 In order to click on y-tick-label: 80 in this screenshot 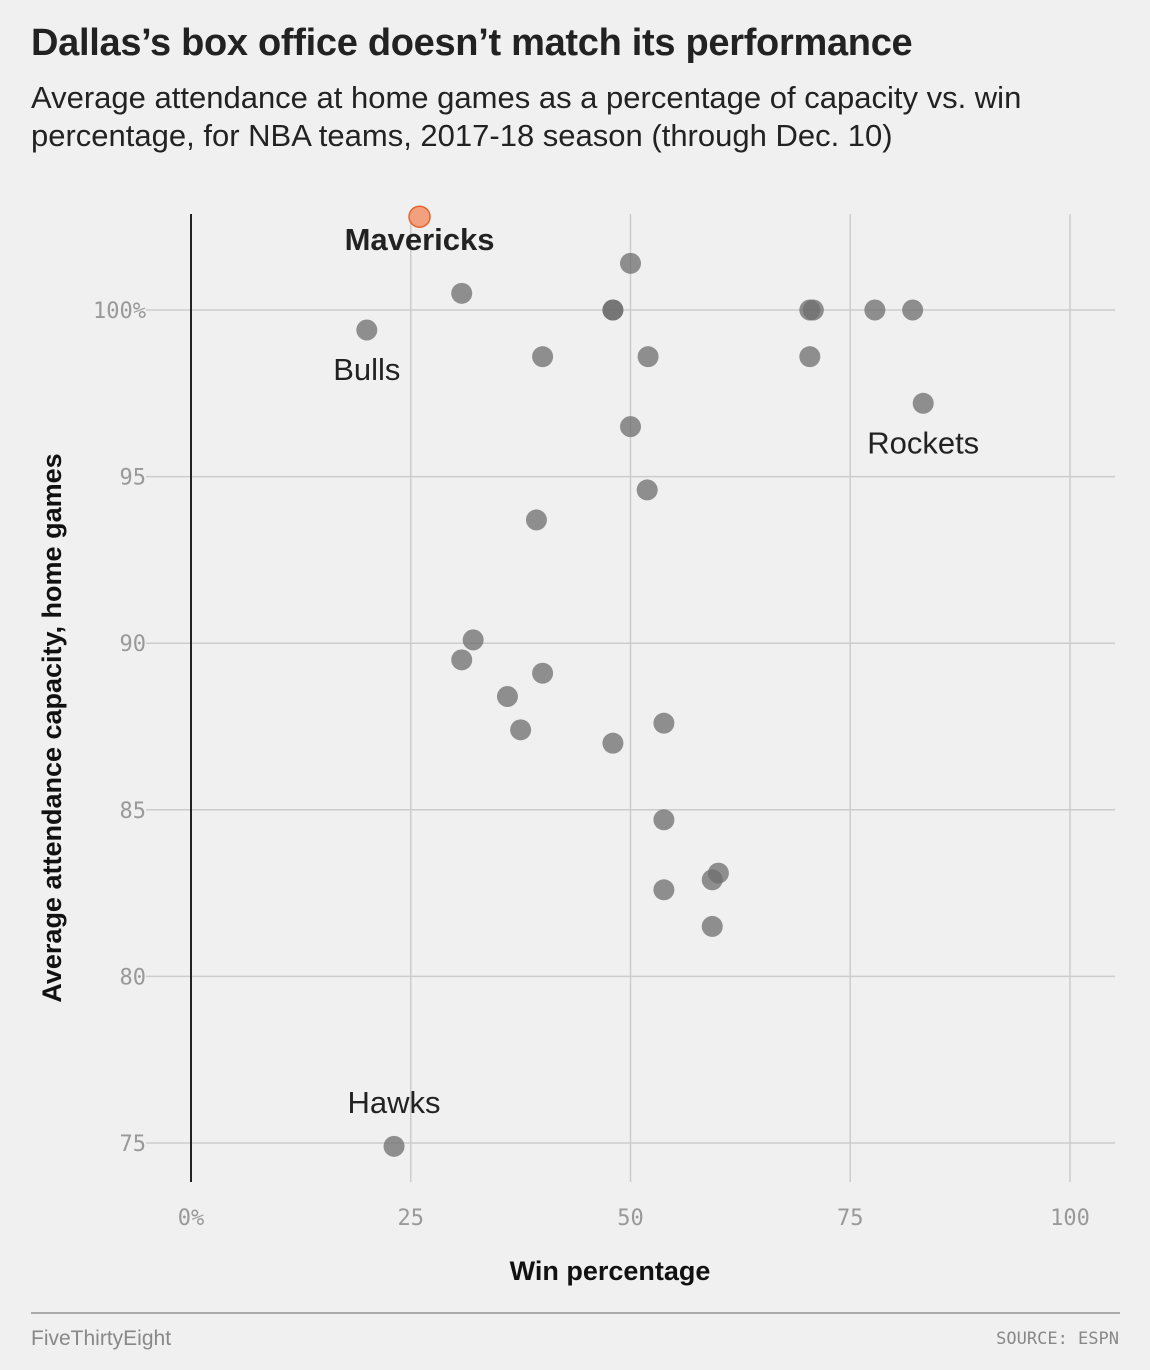, I will do `click(133, 977)`.